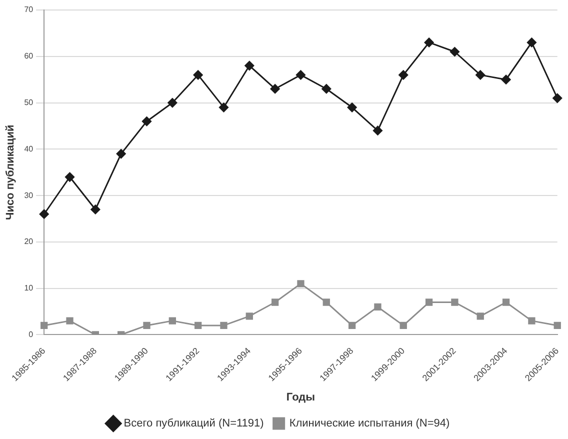 The height and width of the screenshot is (439, 568). Describe the element at coordinates (369, 424) in the screenshot. I see `legend-label: Клинические испытания (N=94)` at that location.